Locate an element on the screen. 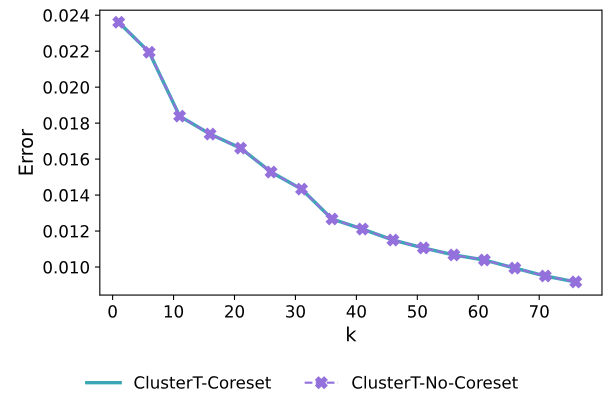 The height and width of the screenshot is (407, 605). x-tick-label: 0 is located at coordinates (112, 311).